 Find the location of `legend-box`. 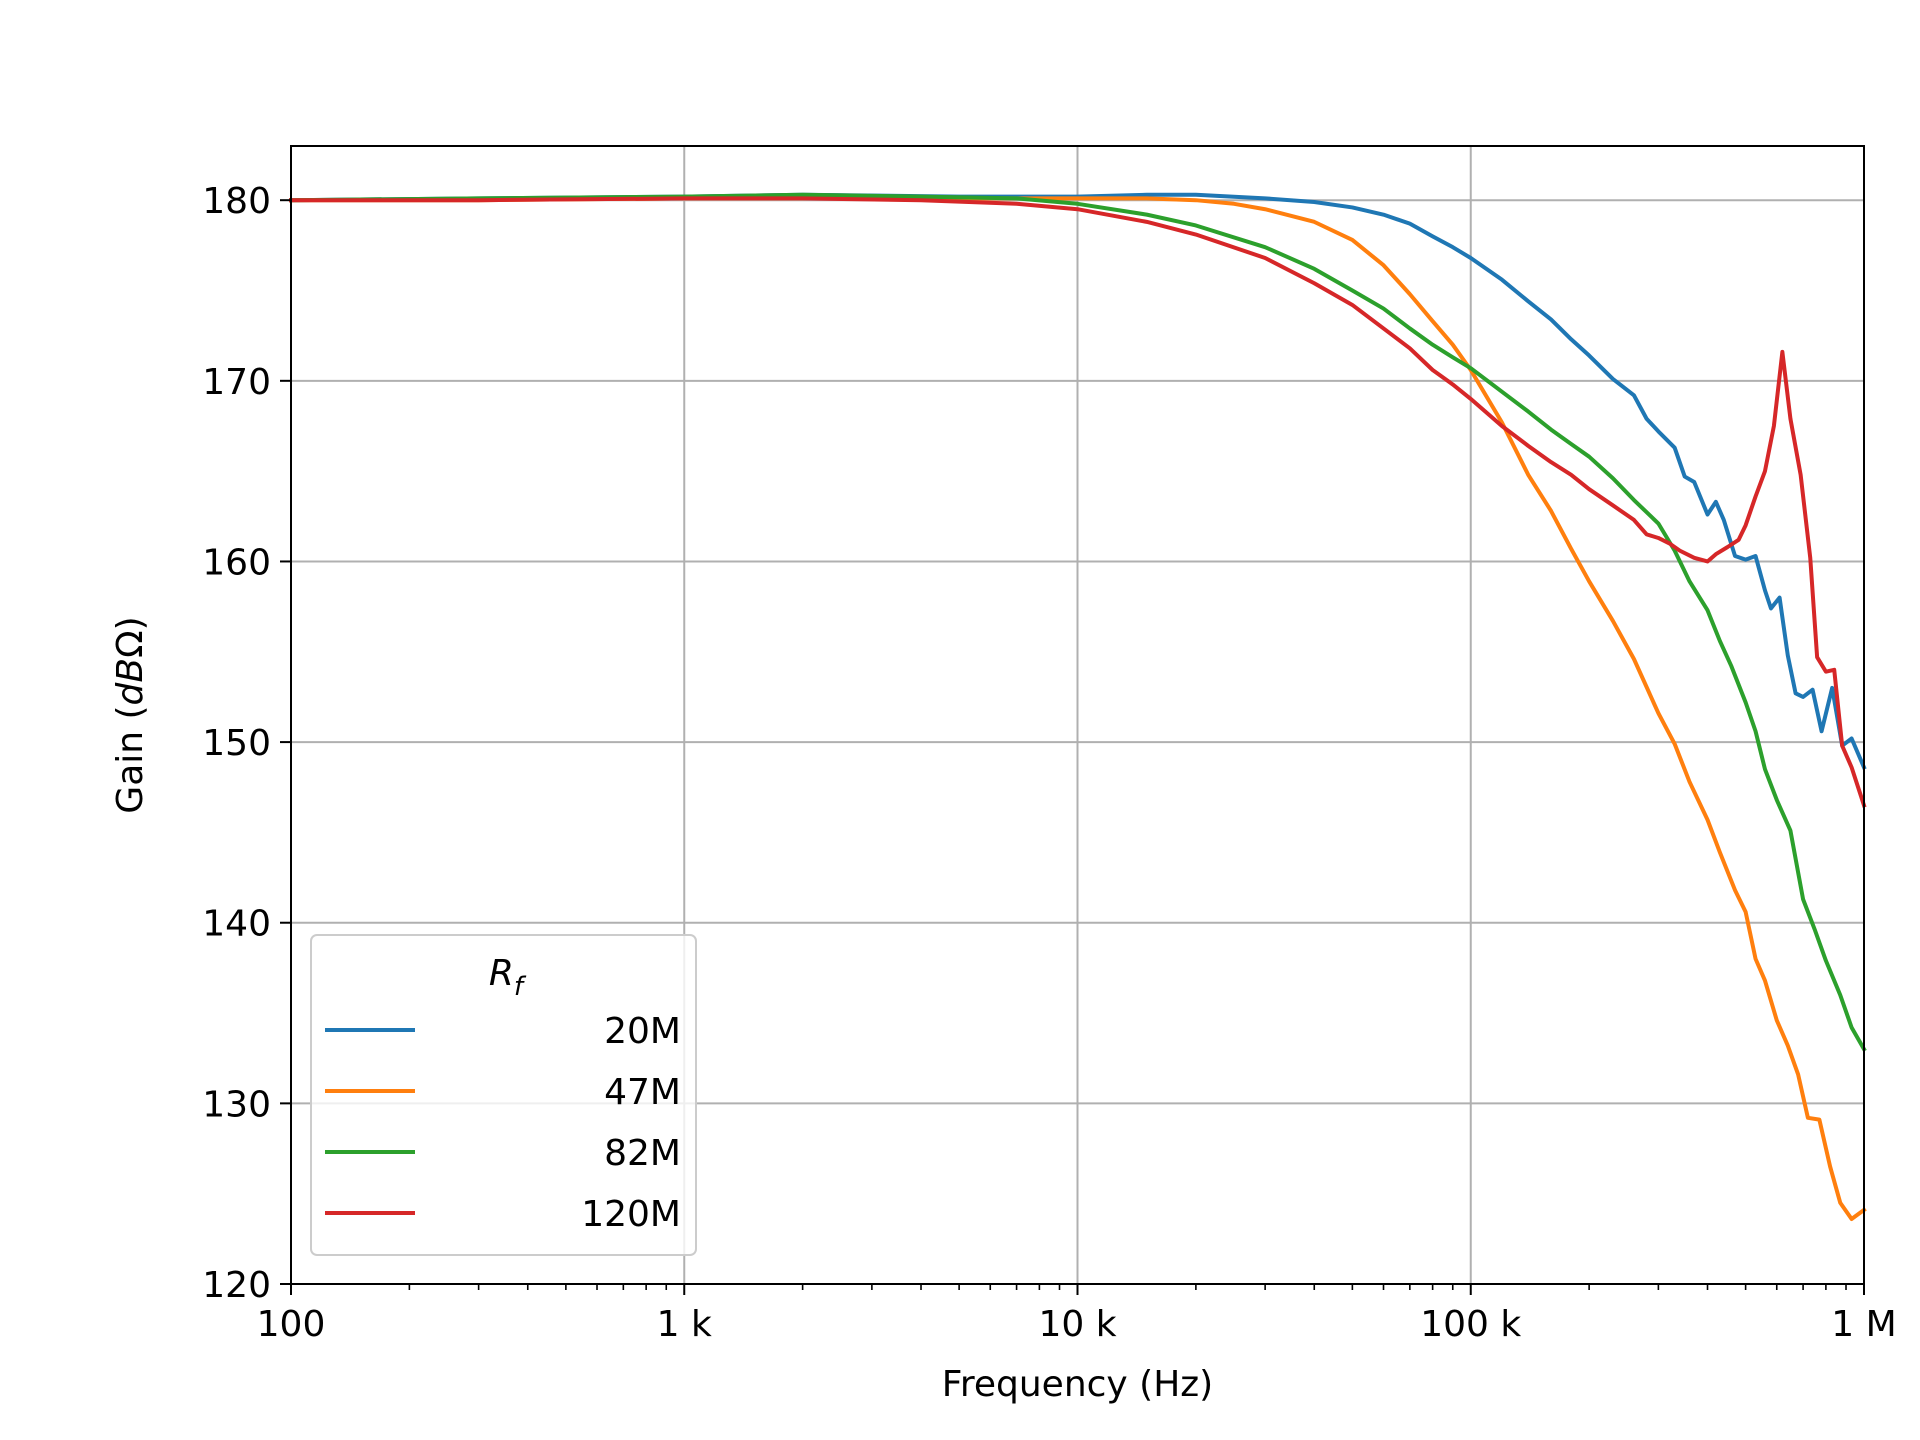

legend-box is located at coordinates (503, 1095).